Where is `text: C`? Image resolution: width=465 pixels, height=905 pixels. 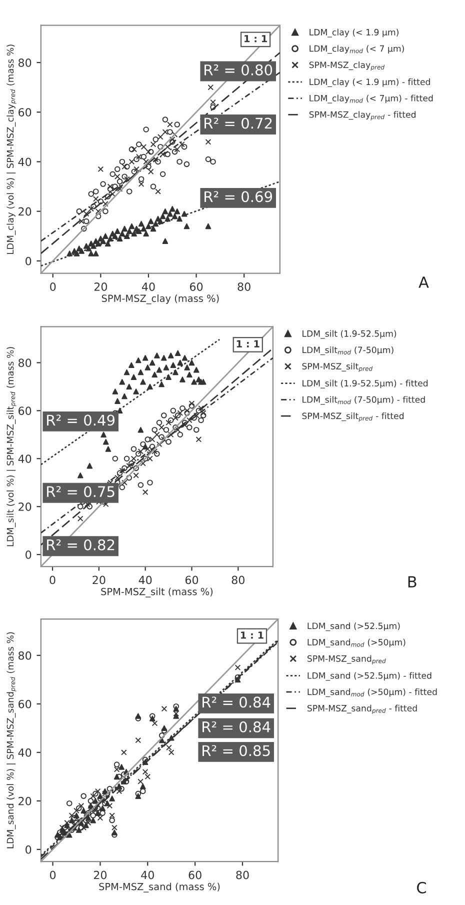
text: C is located at coordinates (421, 888).